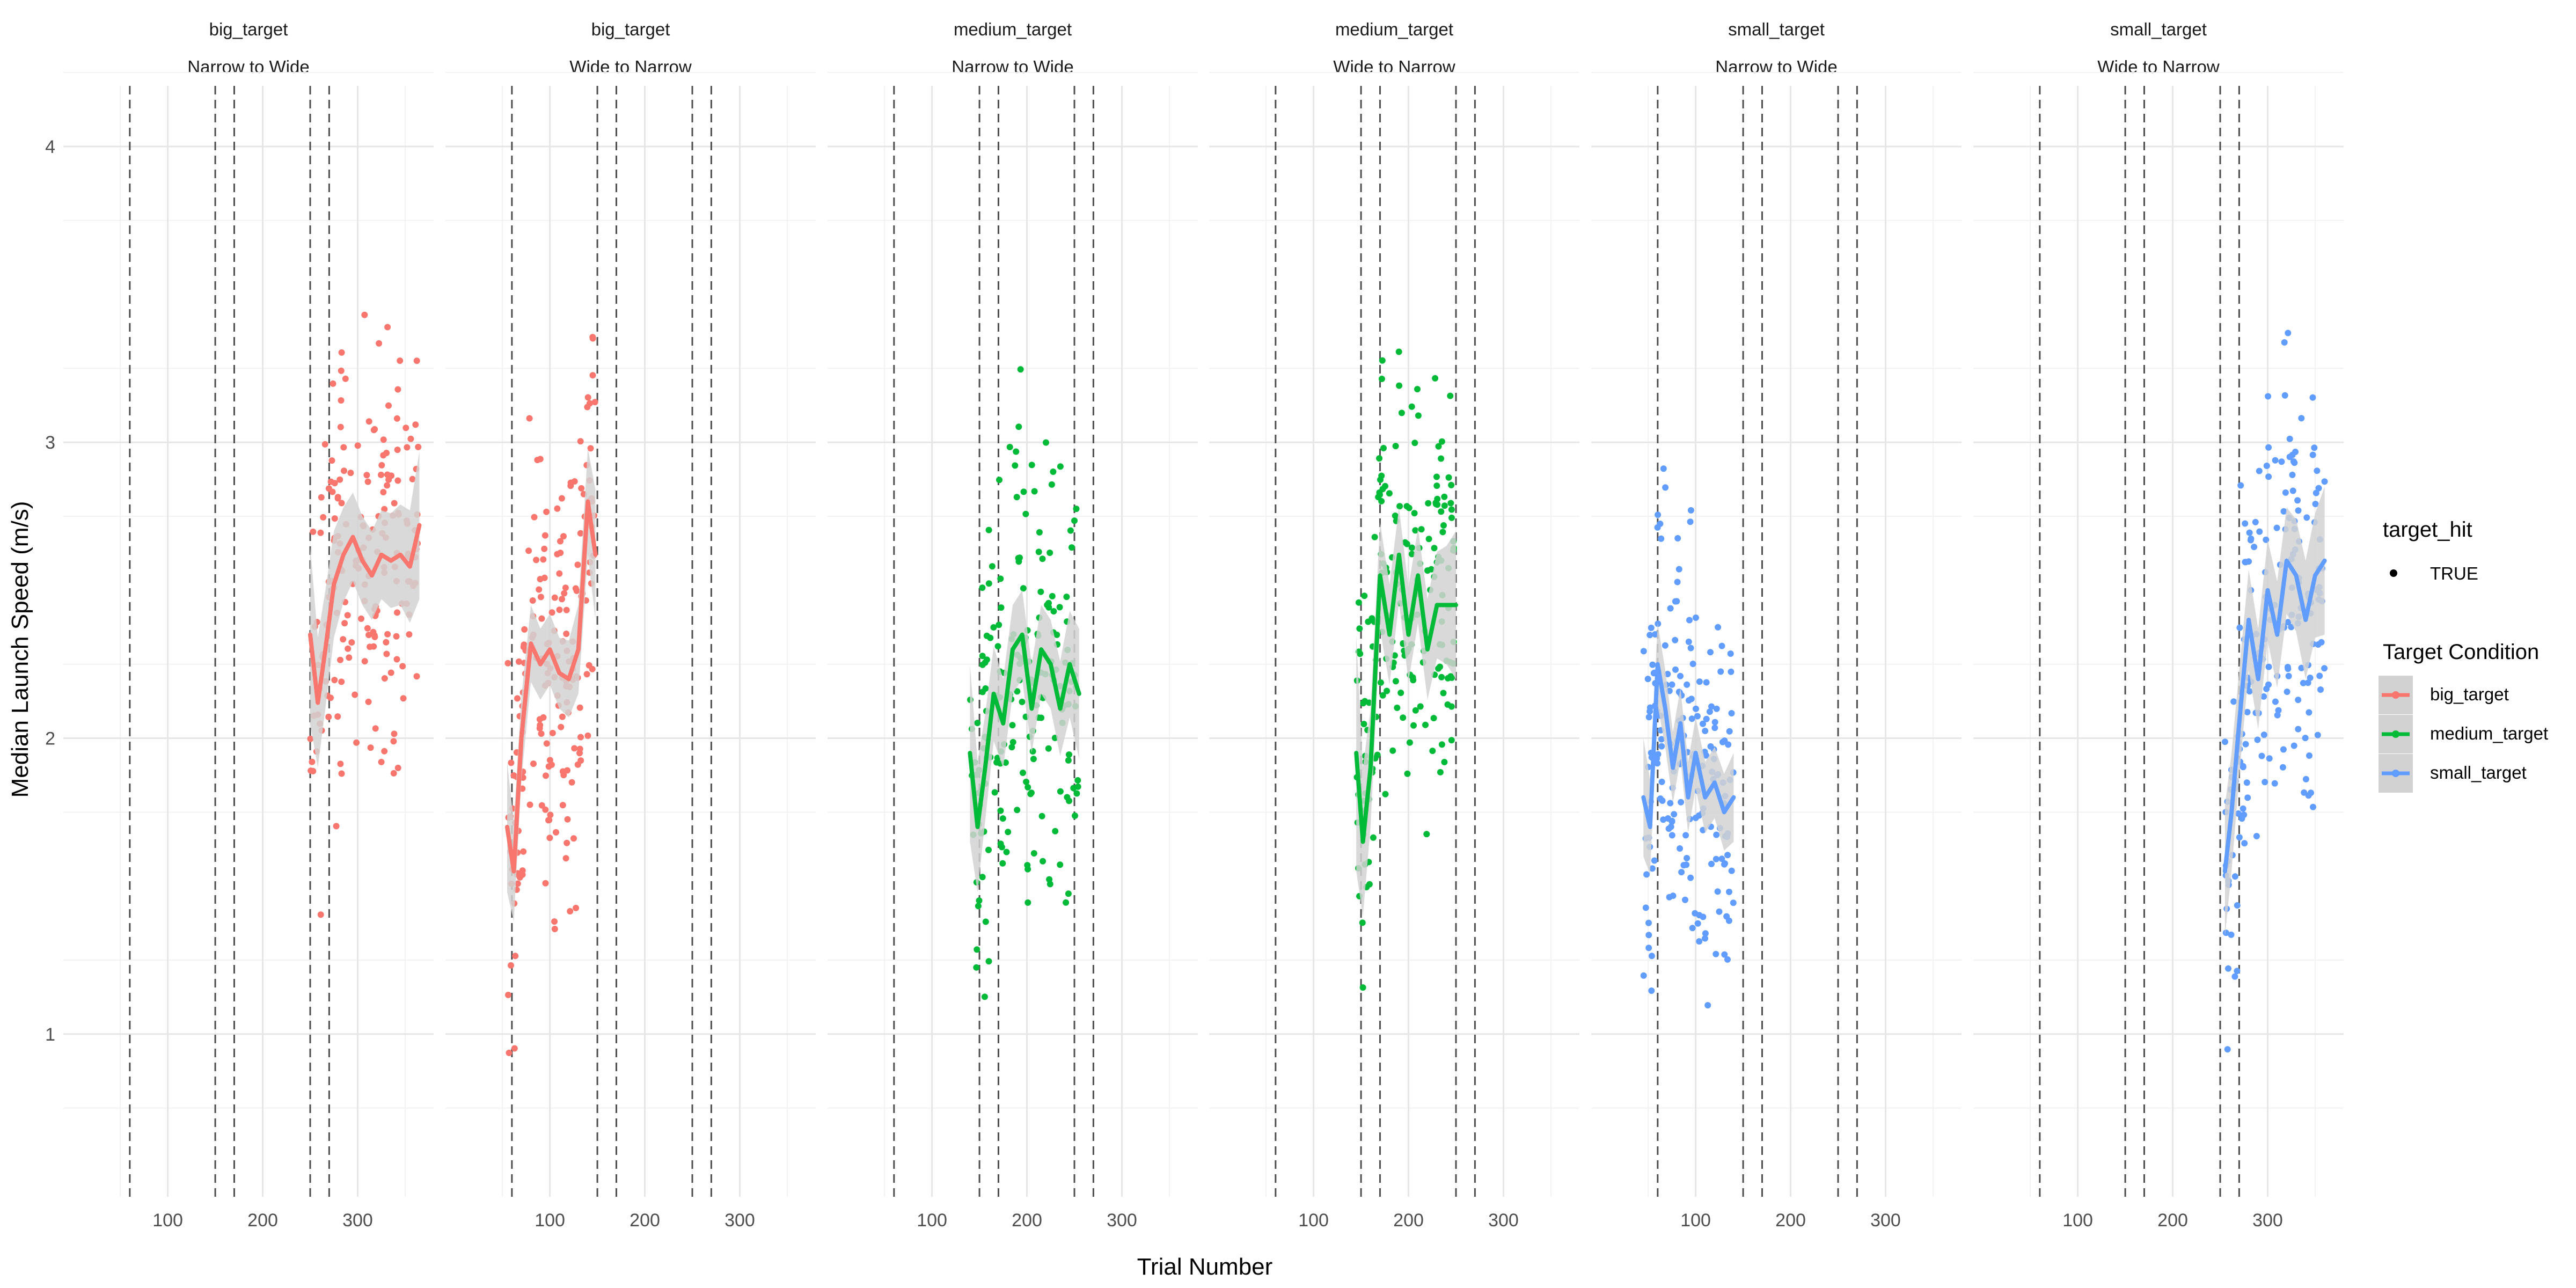 The height and width of the screenshot is (1288, 2576). I want to click on x-tick-label: 100, so click(550, 1220).